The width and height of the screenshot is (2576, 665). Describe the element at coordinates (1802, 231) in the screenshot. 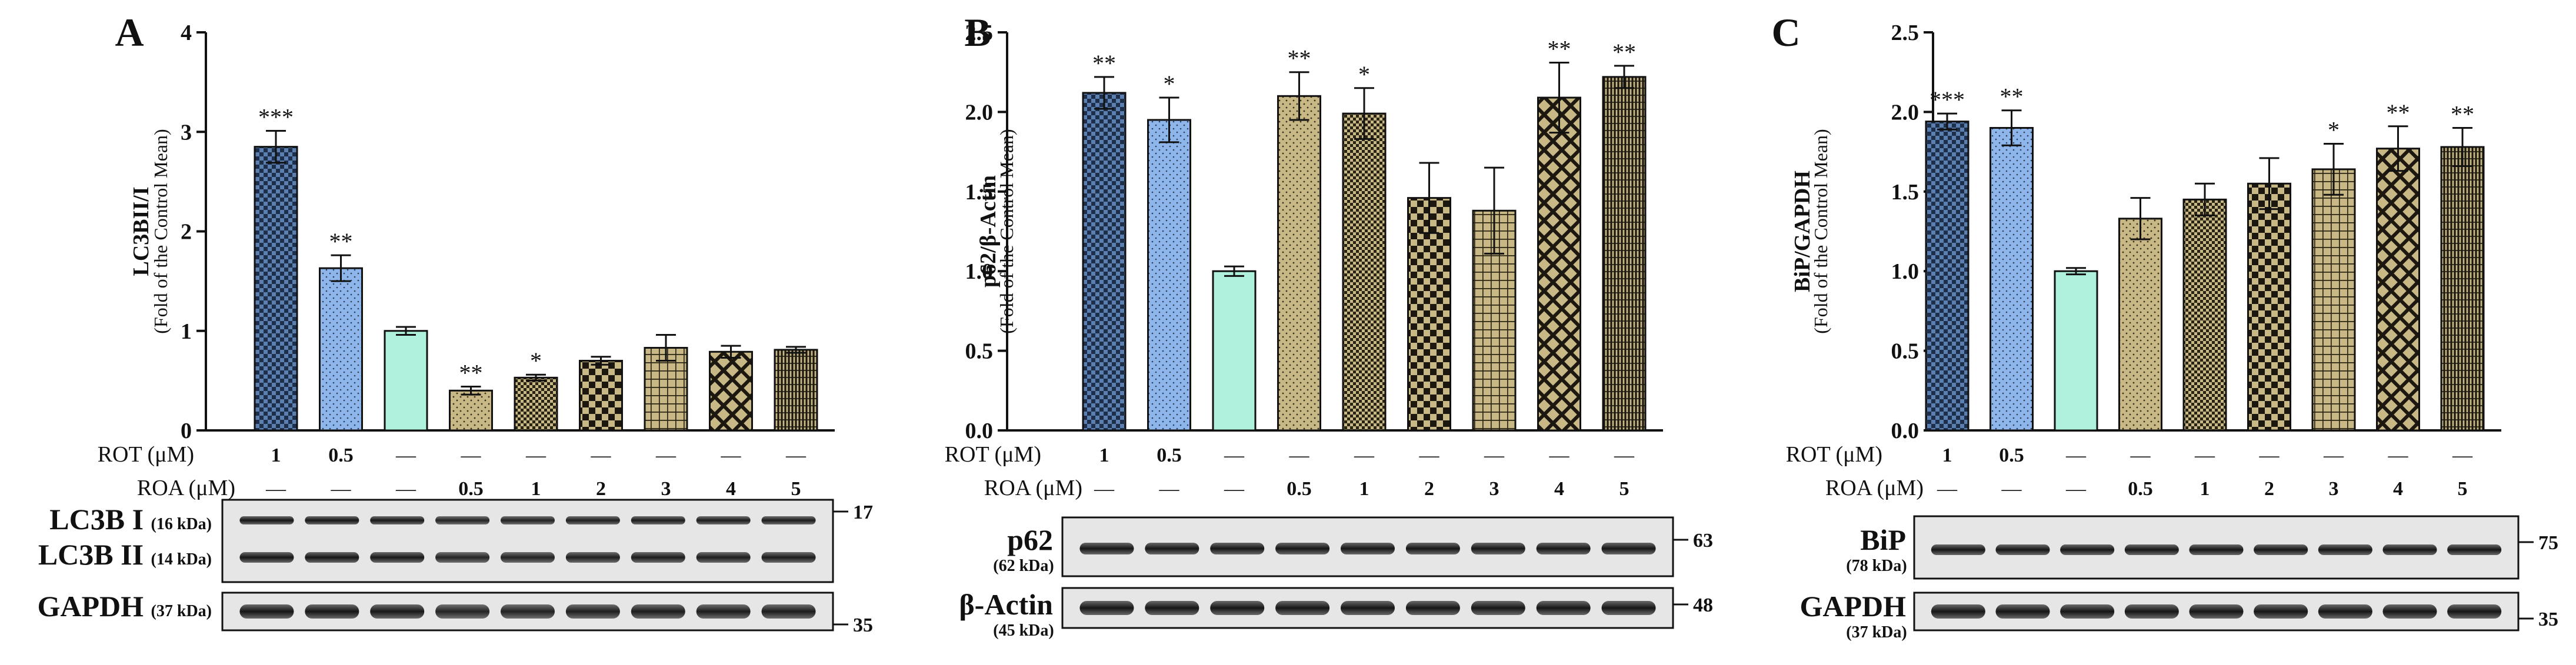

I see `y-axis-label: BiP/GAPDH` at that location.